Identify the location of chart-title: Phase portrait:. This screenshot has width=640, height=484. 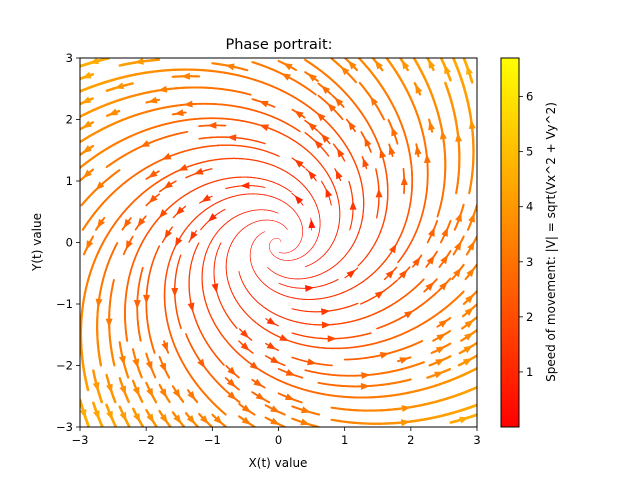
(278, 45).